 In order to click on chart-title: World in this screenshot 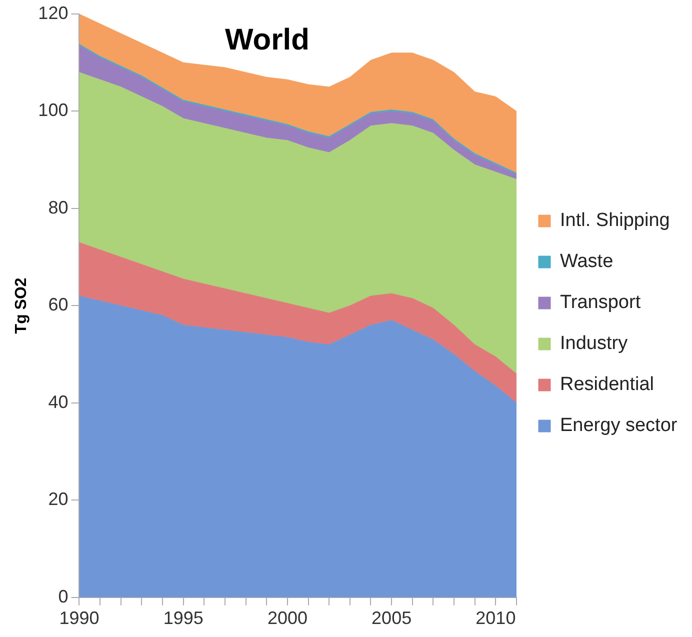, I will do `click(267, 39)`.